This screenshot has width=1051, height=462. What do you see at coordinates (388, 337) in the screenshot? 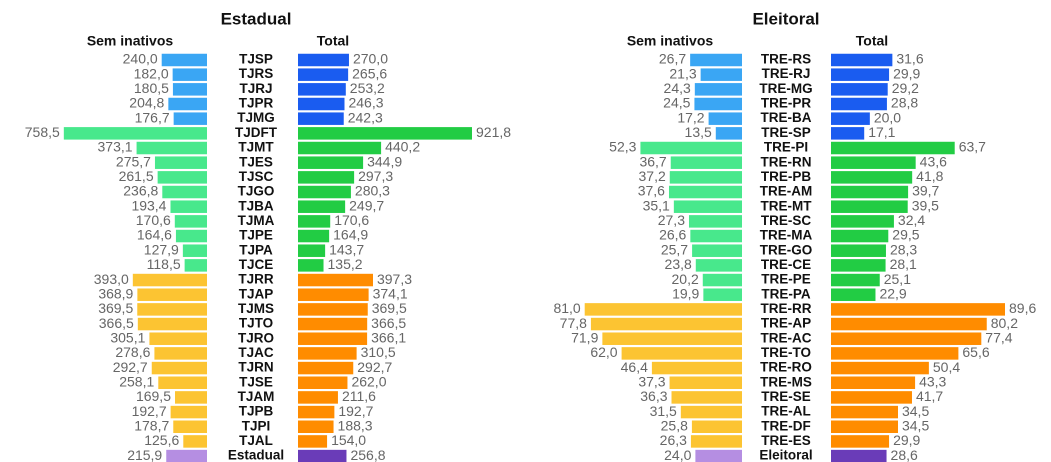
I see `value-label: 366,1` at bounding box center [388, 337].